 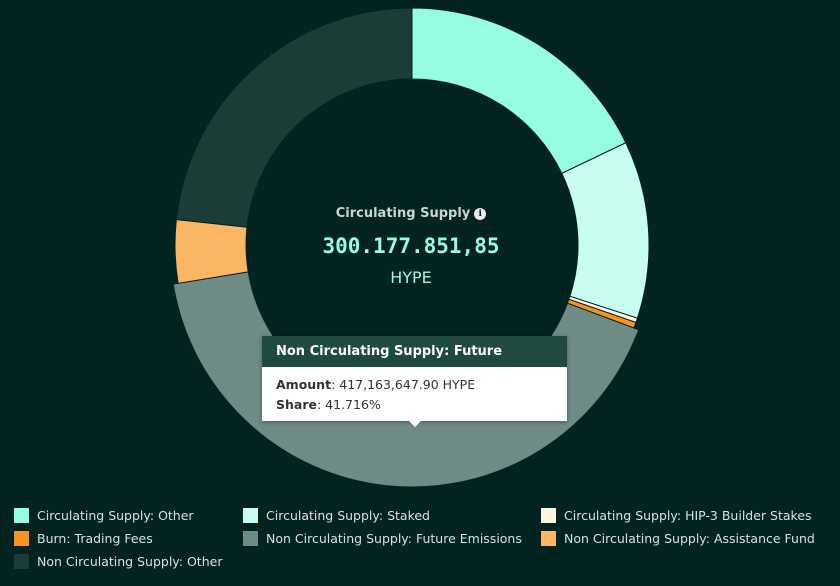 What do you see at coordinates (394, 538) in the screenshot?
I see `legend-label: Non Circulating Supply: Future Emissions` at bounding box center [394, 538].